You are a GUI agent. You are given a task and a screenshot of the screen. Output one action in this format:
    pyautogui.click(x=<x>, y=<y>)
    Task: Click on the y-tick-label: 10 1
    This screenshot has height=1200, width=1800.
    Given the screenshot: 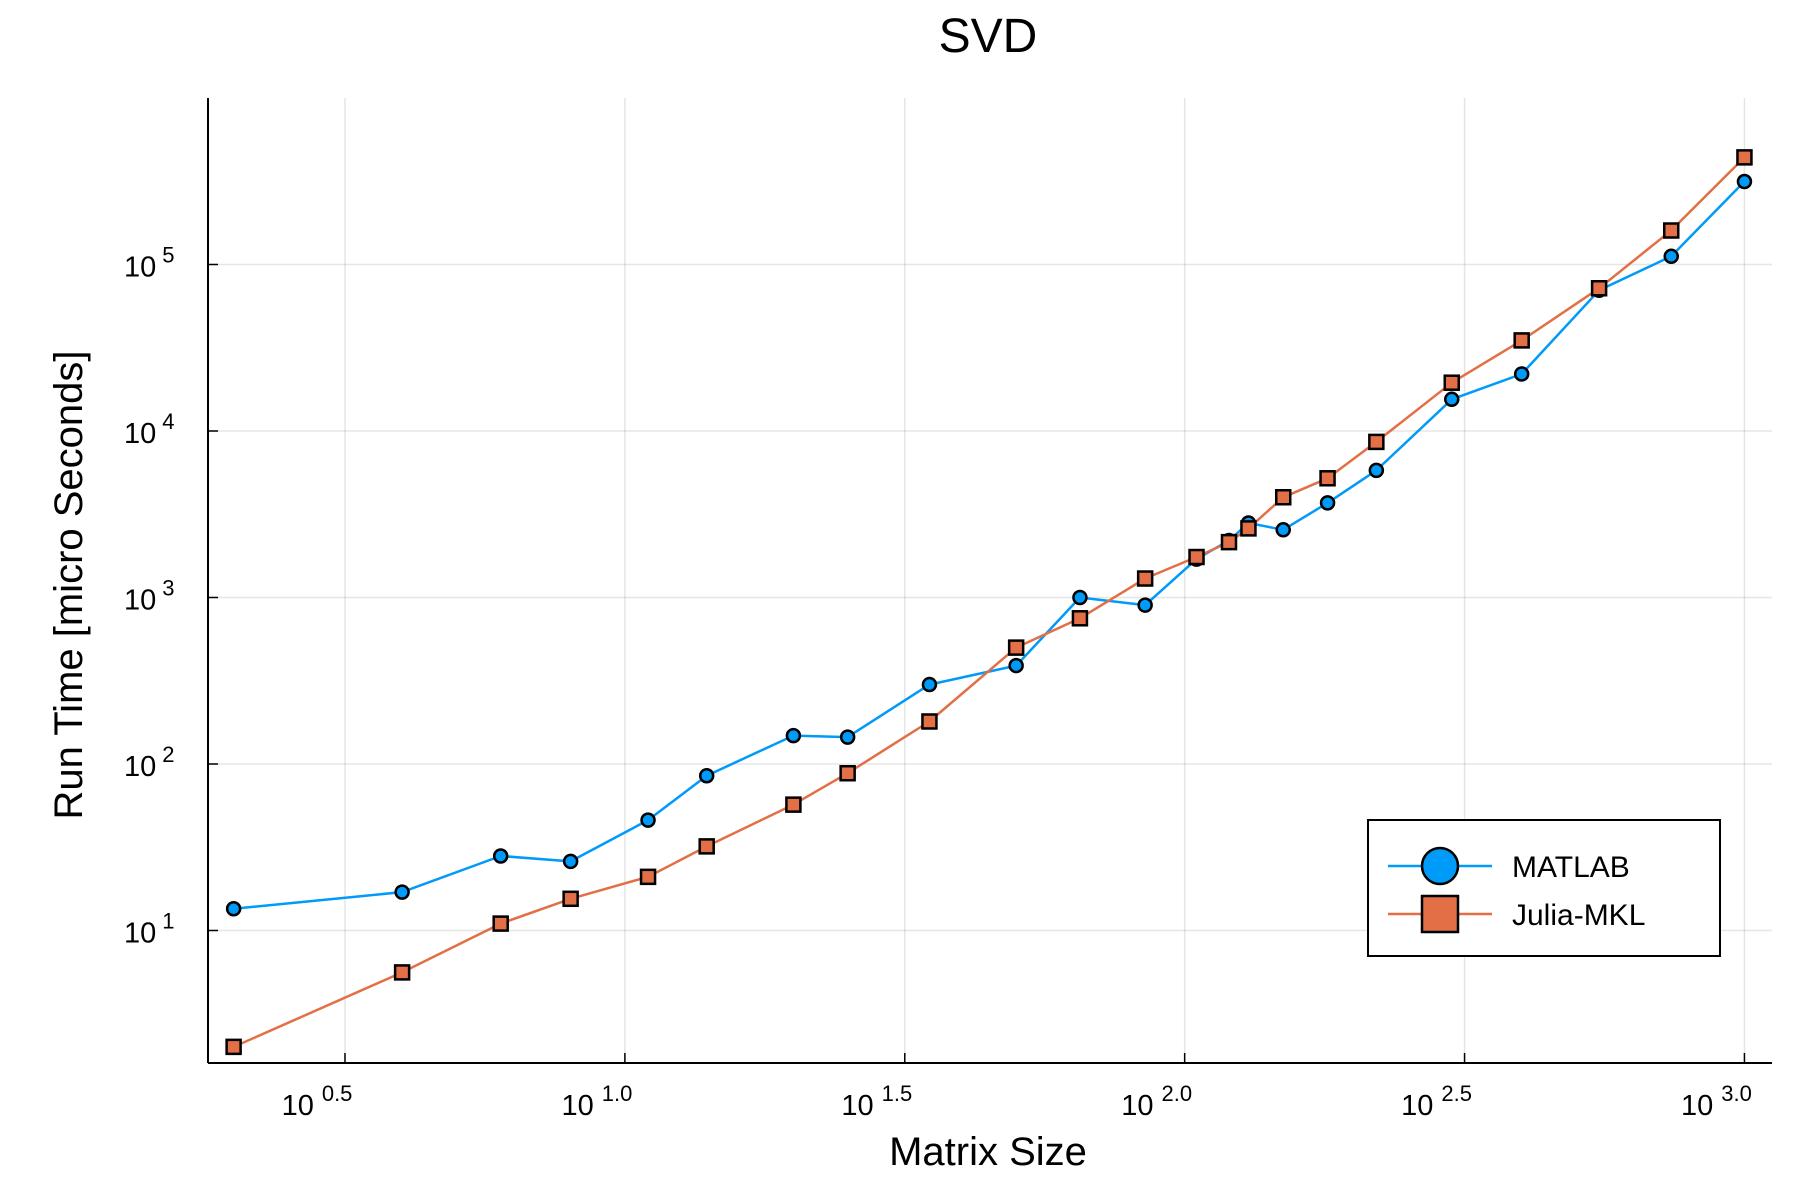 What is the action you would take?
    pyautogui.click(x=149, y=928)
    